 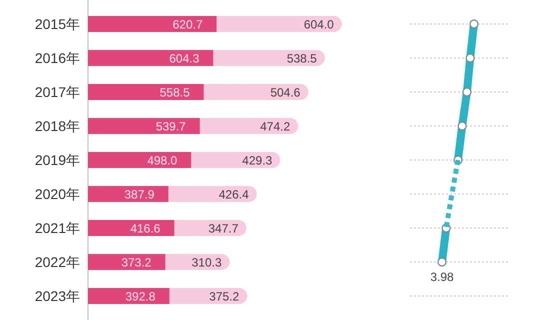 I want to click on y-tick-label: 2016年, so click(x=57, y=58).